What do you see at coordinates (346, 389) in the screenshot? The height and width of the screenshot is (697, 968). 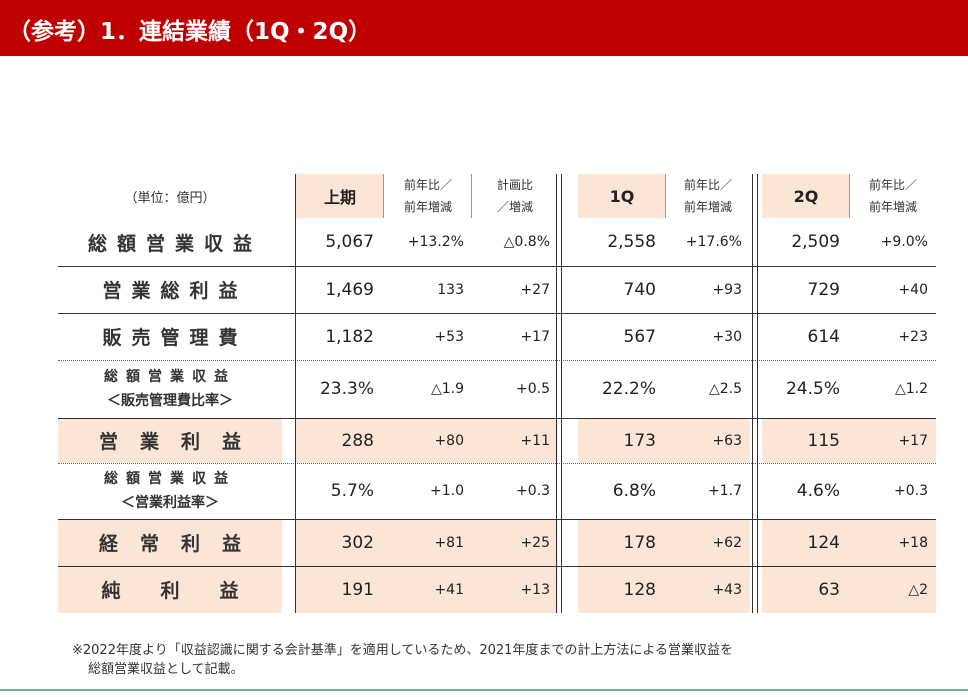 I see `value-cell: 23.3%` at bounding box center [346, 389].